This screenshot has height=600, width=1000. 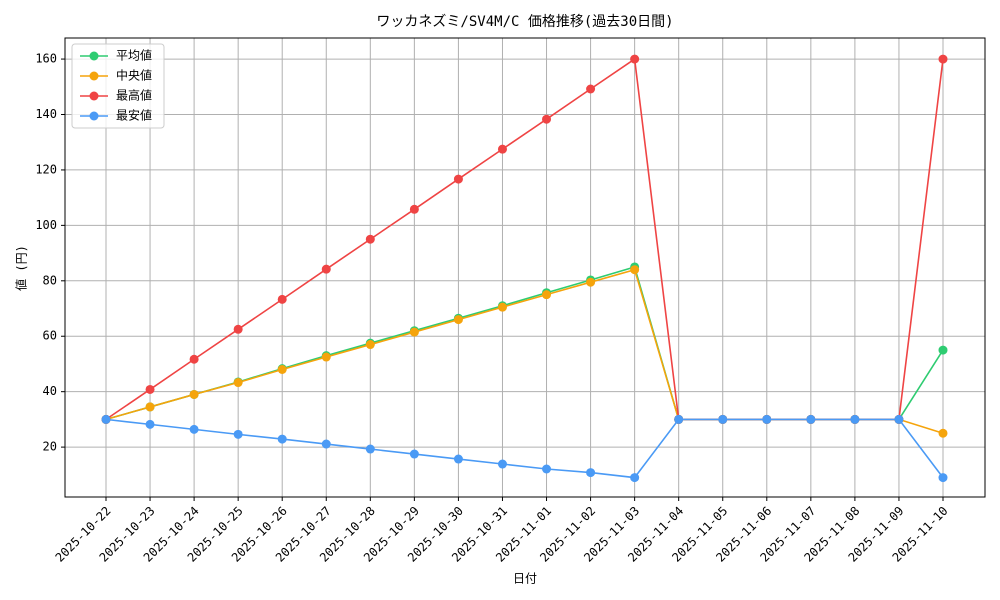 I want to click on y-tick-label: 140, so click(x=46, y=114).